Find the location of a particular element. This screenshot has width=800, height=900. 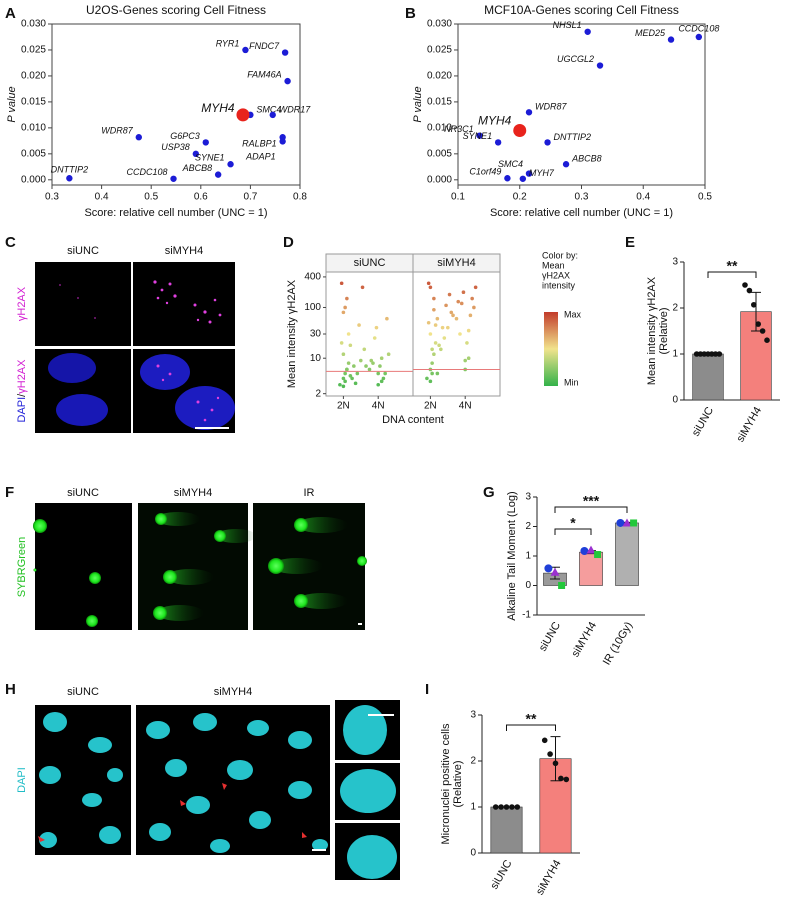

x-tick-label: IR (10Gy) is located at coordinates (618, 643).